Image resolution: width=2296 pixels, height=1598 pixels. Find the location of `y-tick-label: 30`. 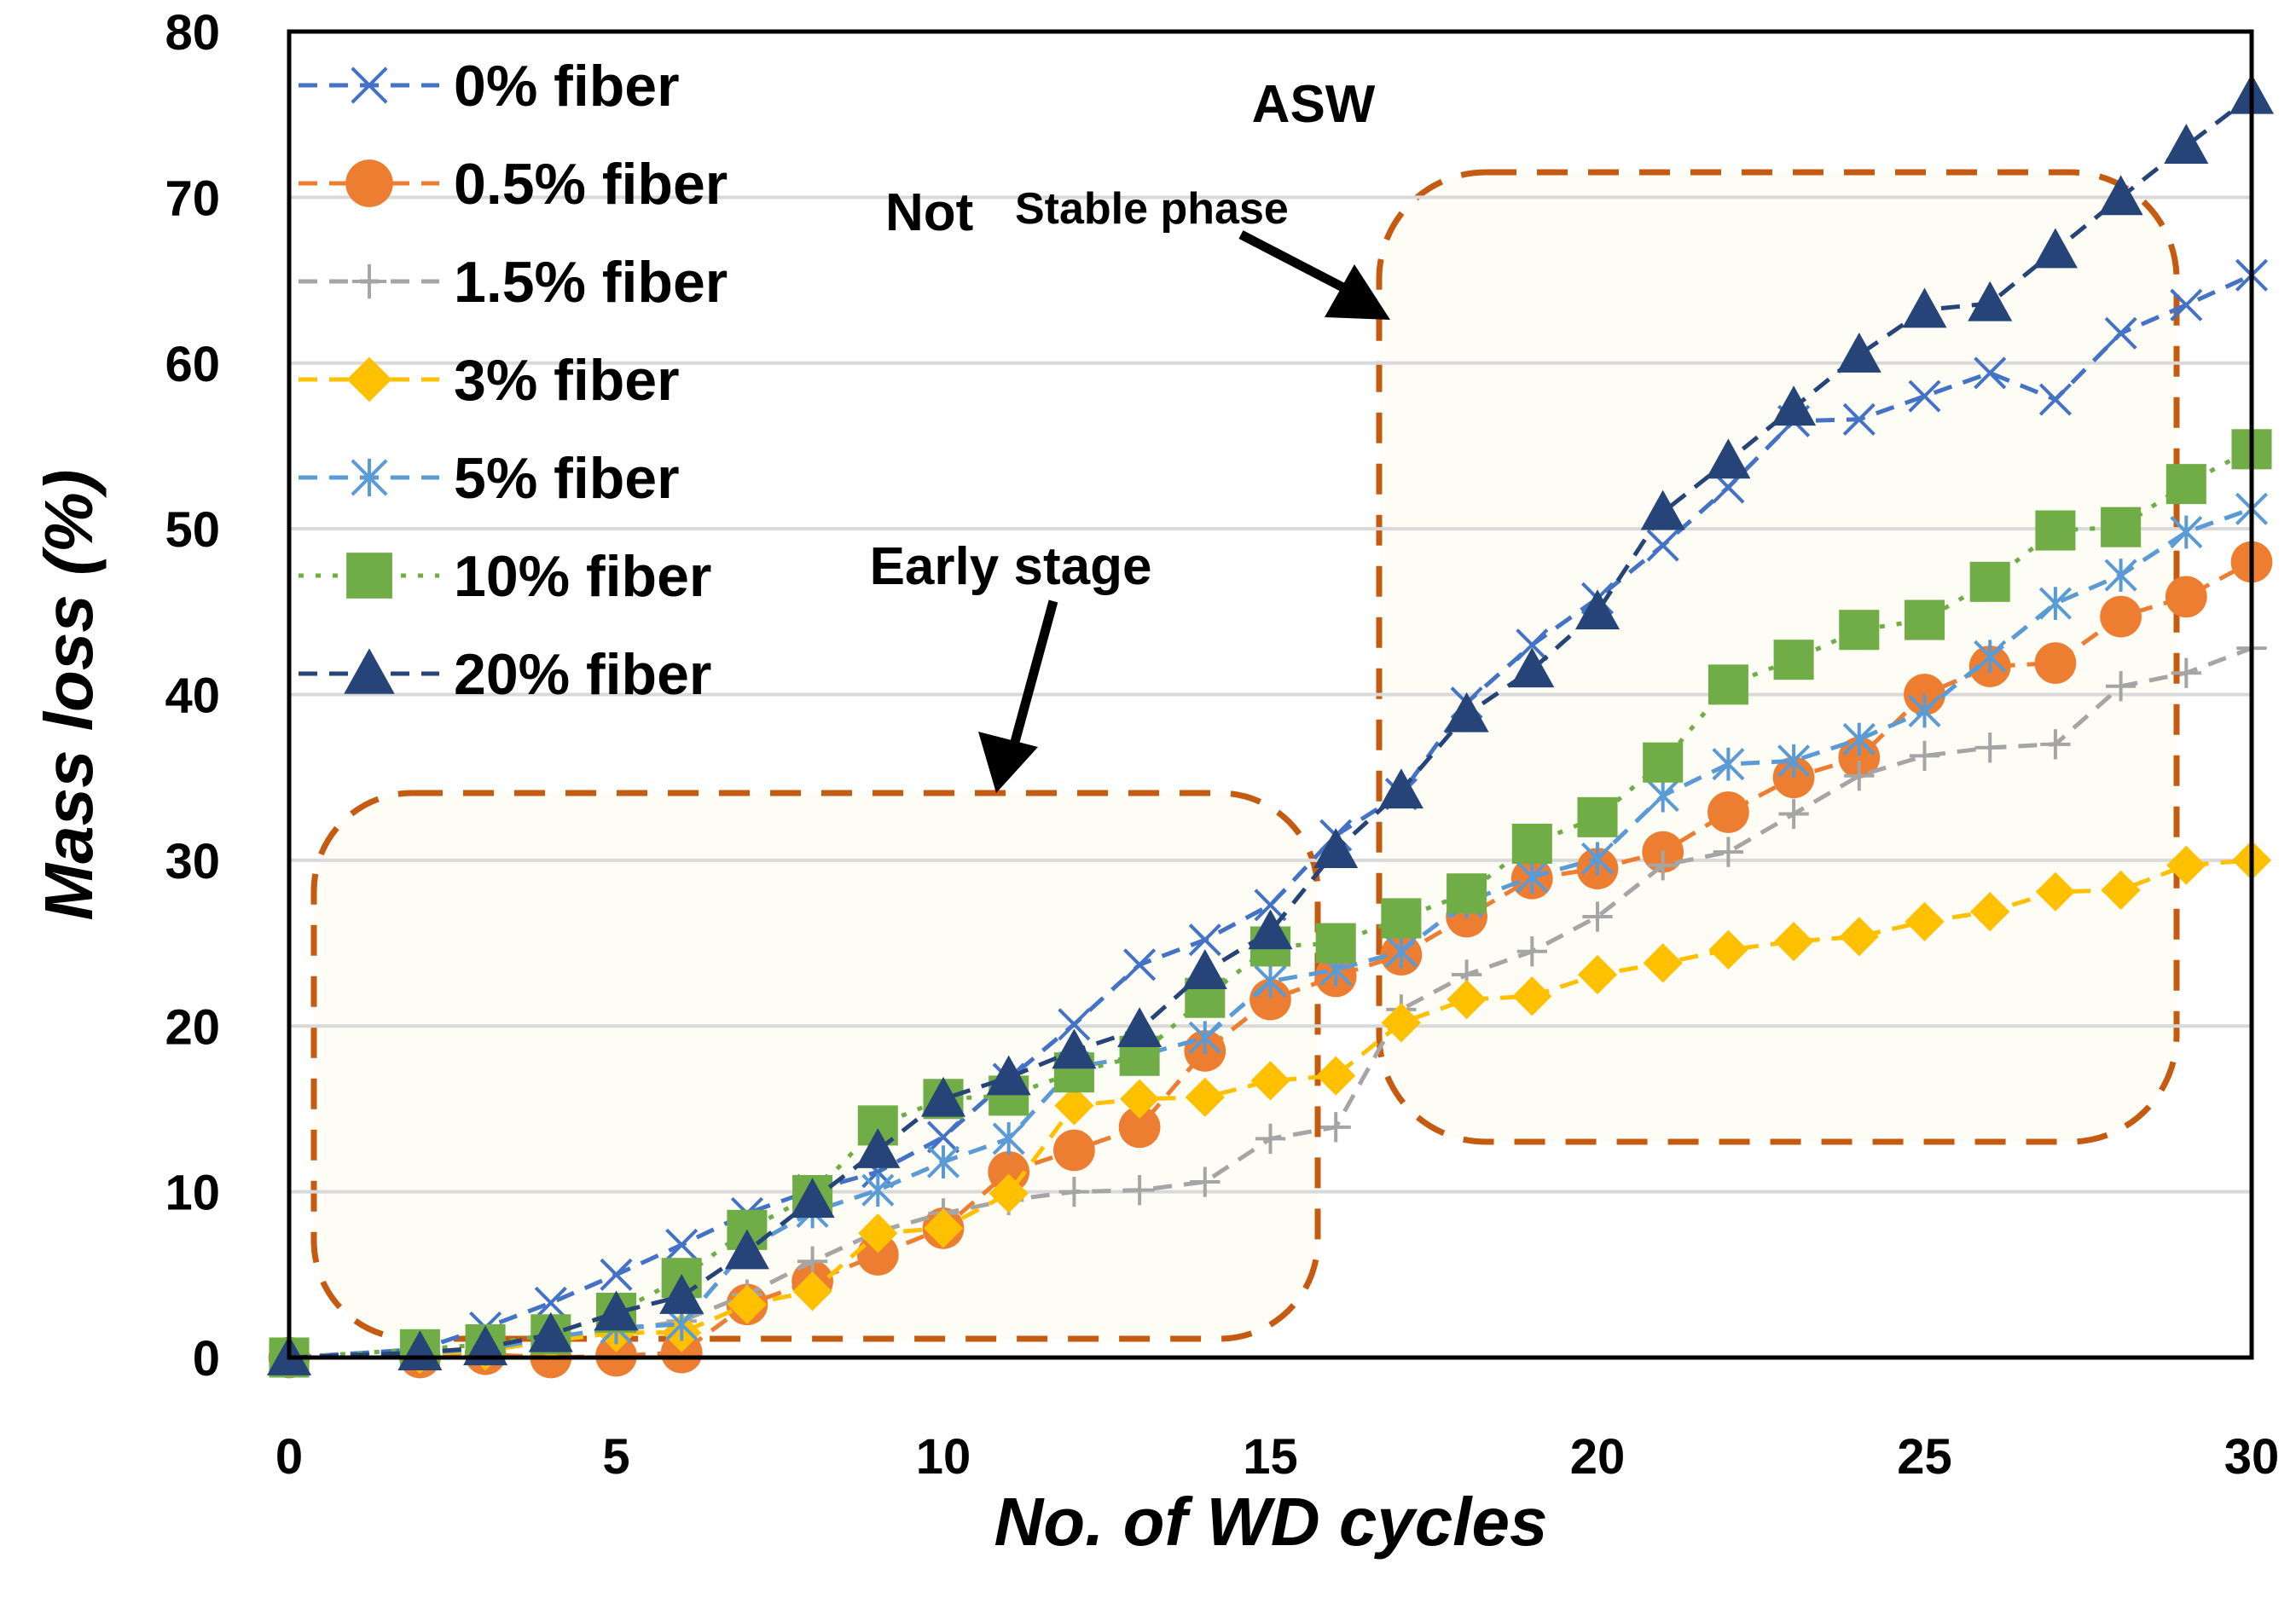

y-tick-label: 30 is located at coordinates (192, 861).